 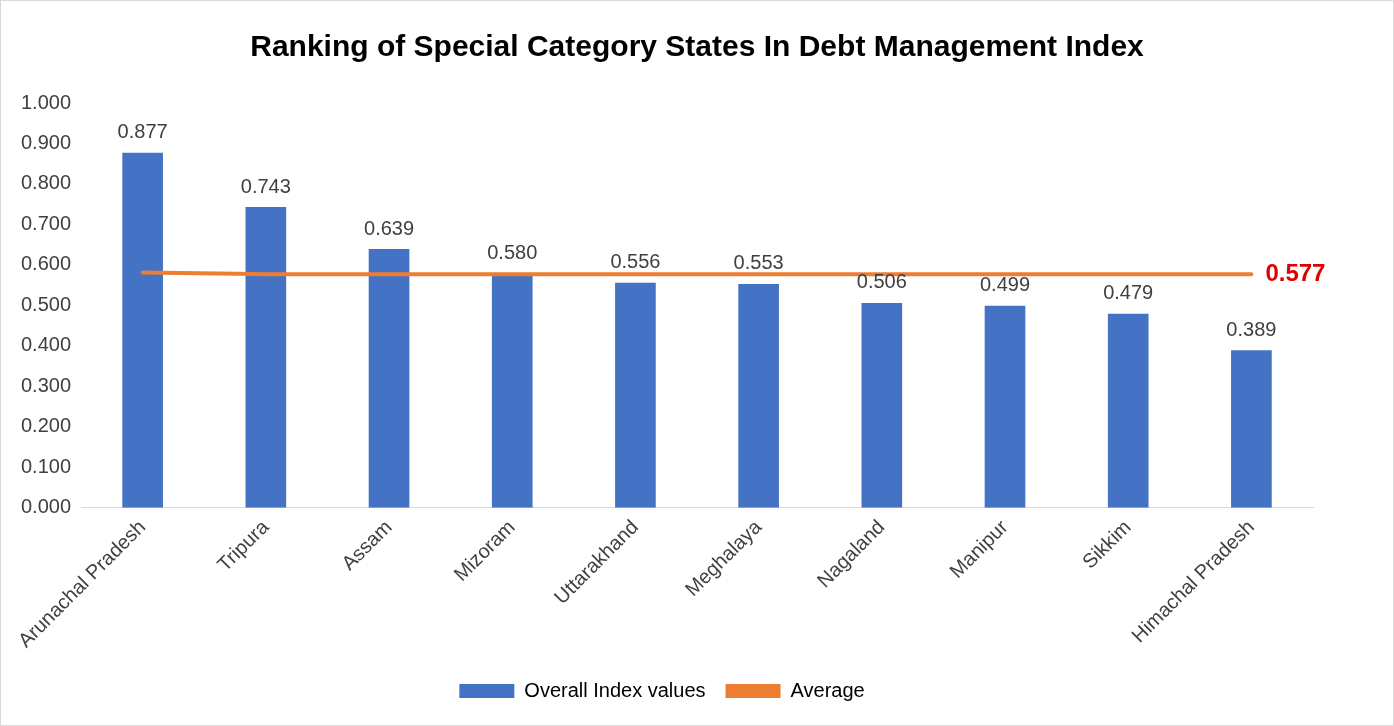 I want to click on data-label: 0.389, so click(x=1251, y=328).